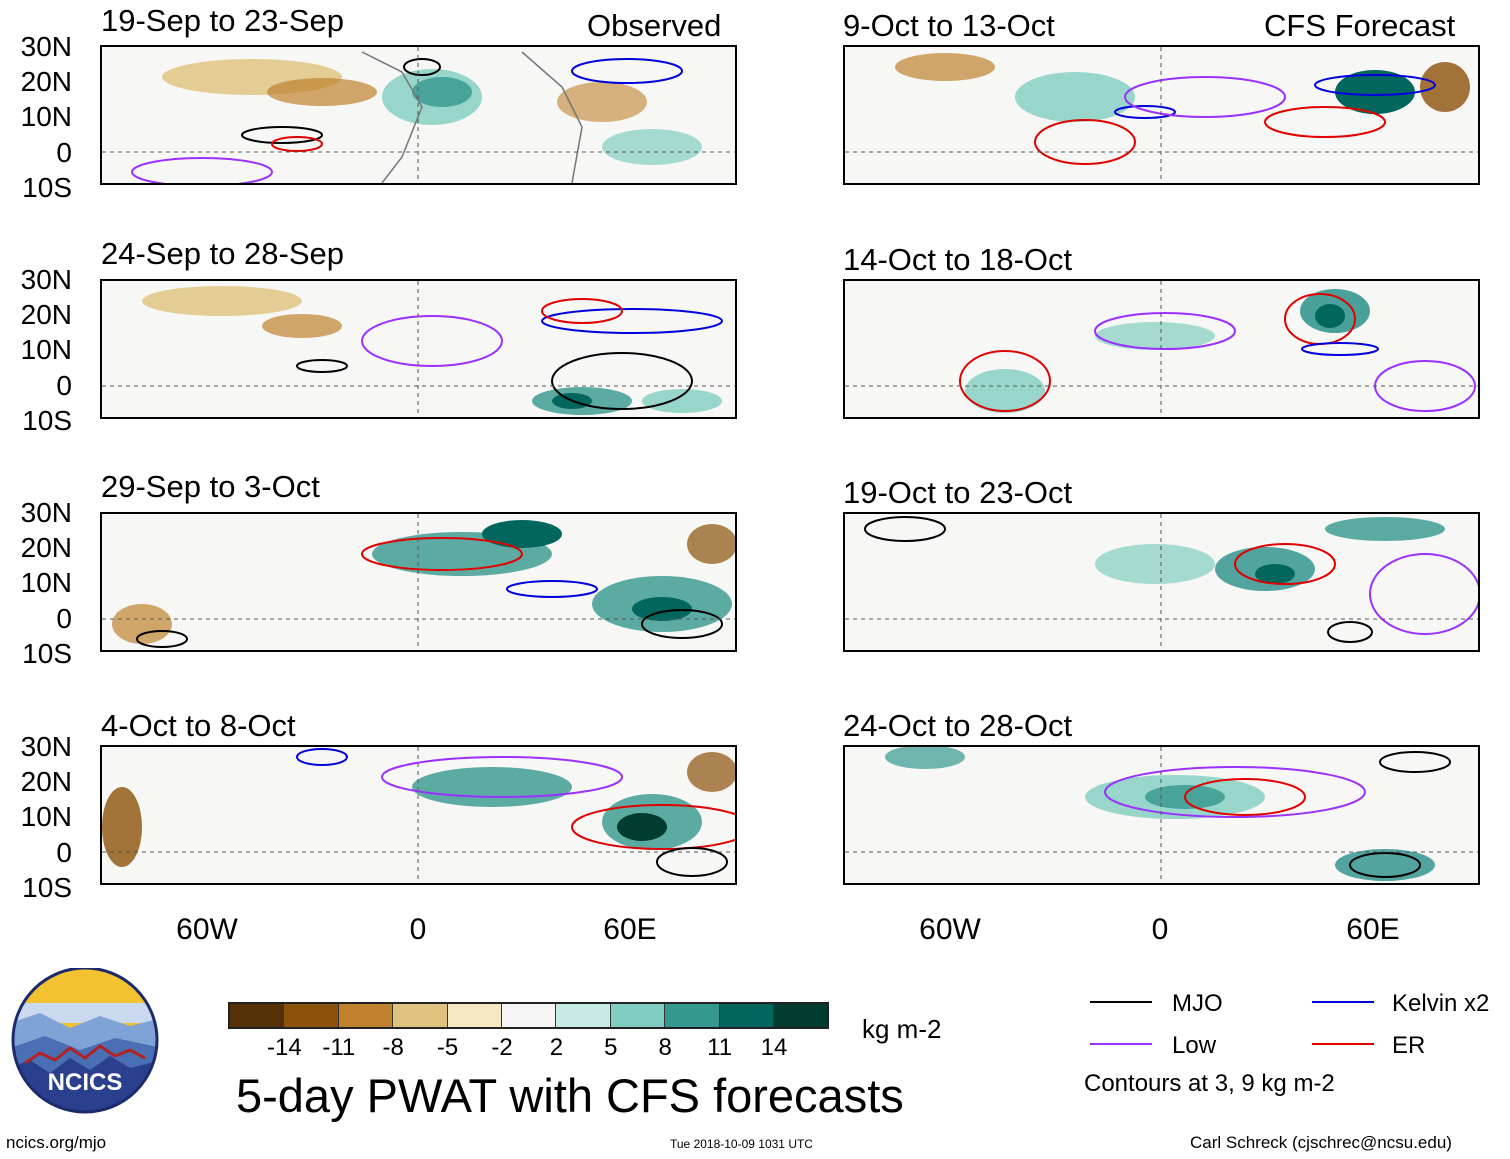 The width and height of the screenshot is (1510, 1159). Describe the element at coordinates (46, 582) in the screenshot. I see `lat-10n-3: 10N` at that location.